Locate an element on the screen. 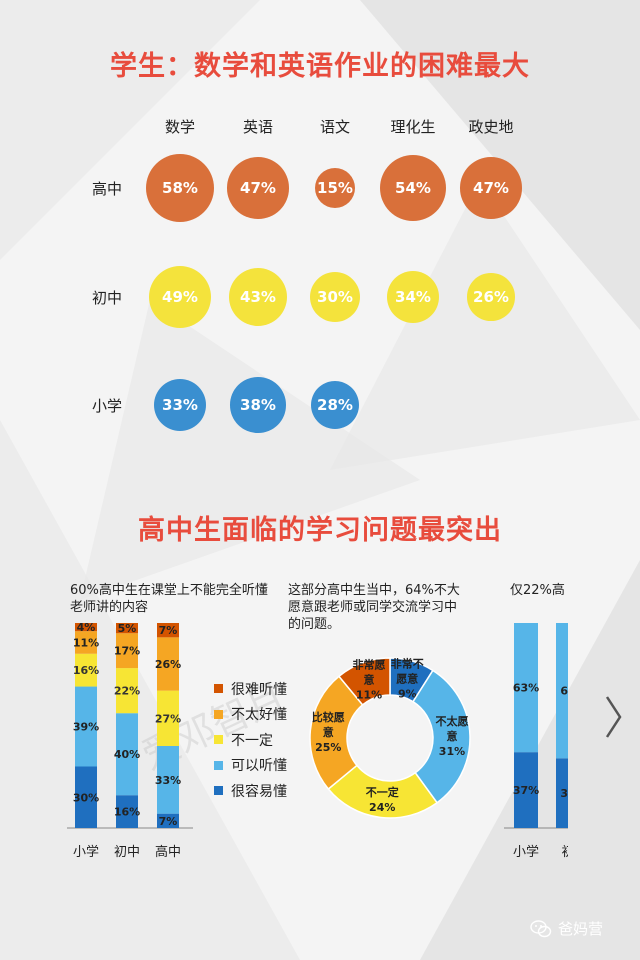 This screenshot has width=640, height=960. bar-value-label: 34 is located at coordinates (564, 793).